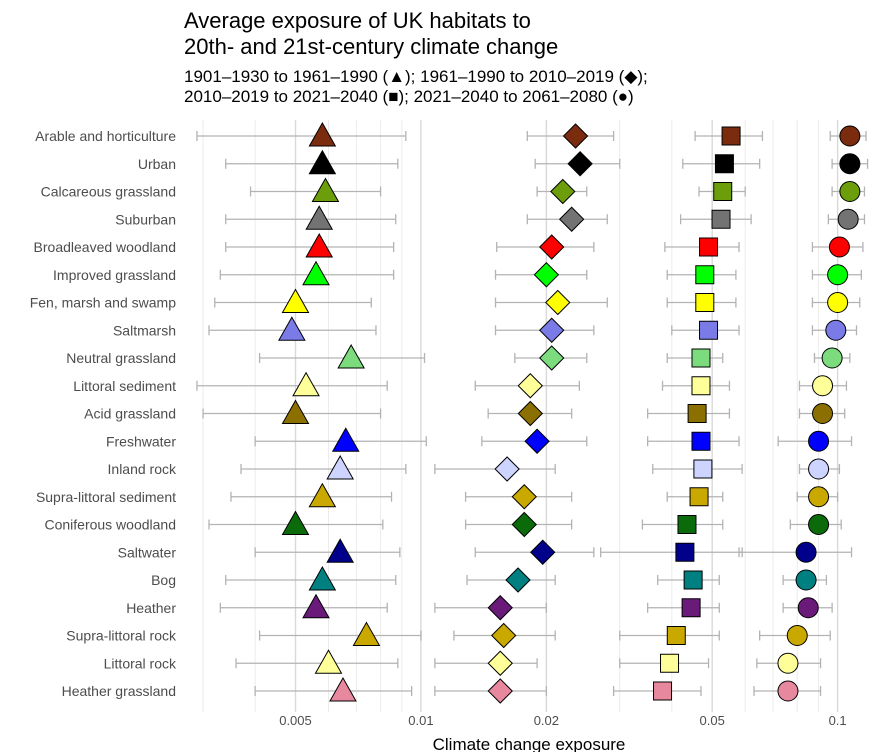  I want to click on chart-title-line-1: Average exposure of UK habitats to, so click(357, 20).